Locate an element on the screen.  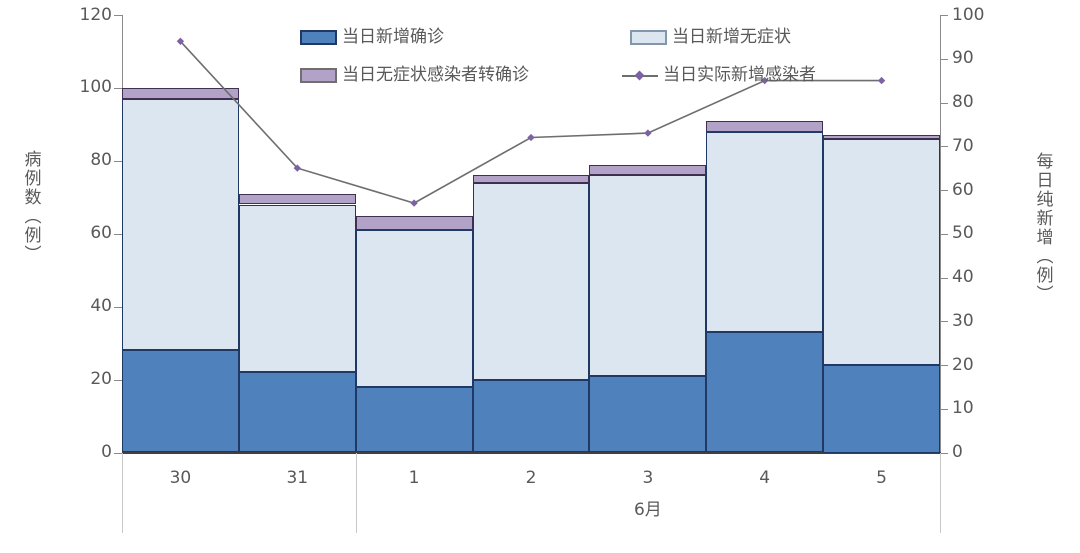
x-tick-label-3: 3 is located at coordinates (648, 478).